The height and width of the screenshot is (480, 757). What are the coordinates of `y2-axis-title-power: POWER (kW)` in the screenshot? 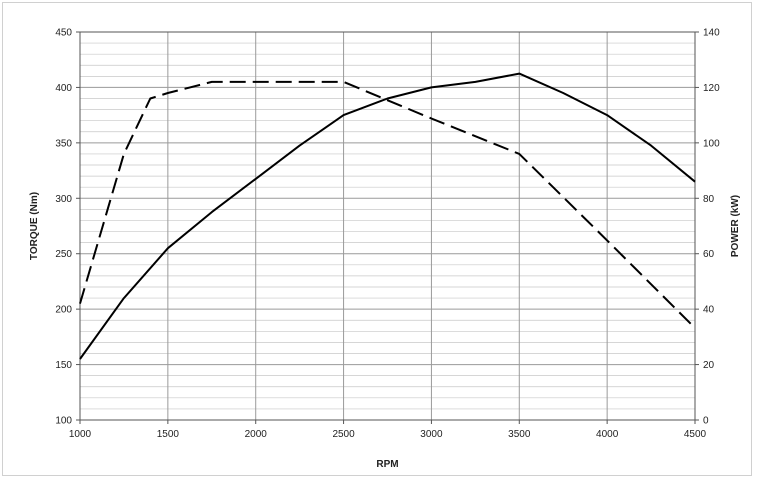 It's located at (735, 226).